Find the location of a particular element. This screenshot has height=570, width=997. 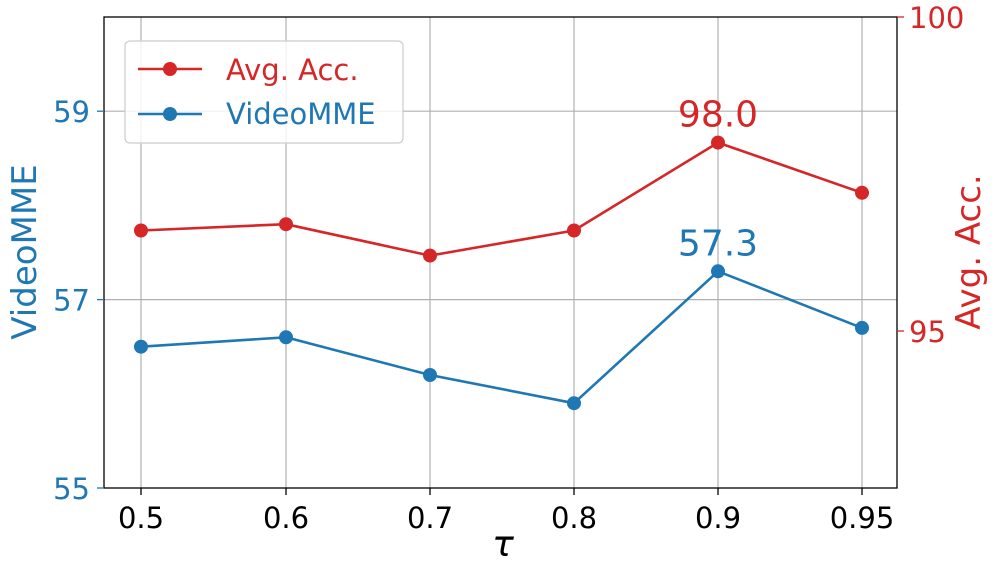

legend-marker-videomme is located at coordinates (170, 114).